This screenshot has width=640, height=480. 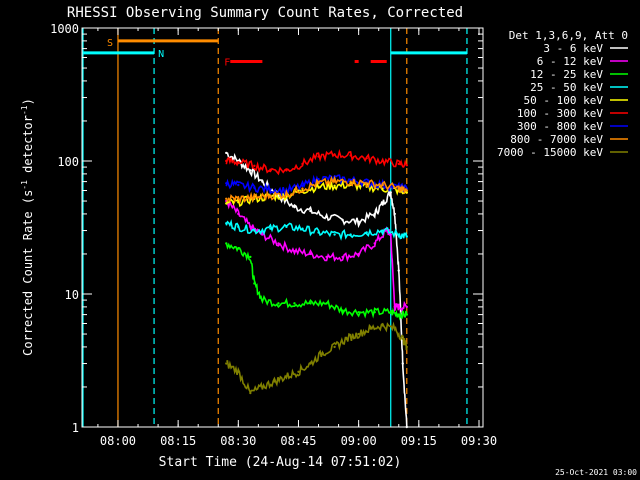 What do you see at coordinates (118, 441) in the screenshot?
I see `x-tick-label: 08:00` at bounding box center [118, 441].